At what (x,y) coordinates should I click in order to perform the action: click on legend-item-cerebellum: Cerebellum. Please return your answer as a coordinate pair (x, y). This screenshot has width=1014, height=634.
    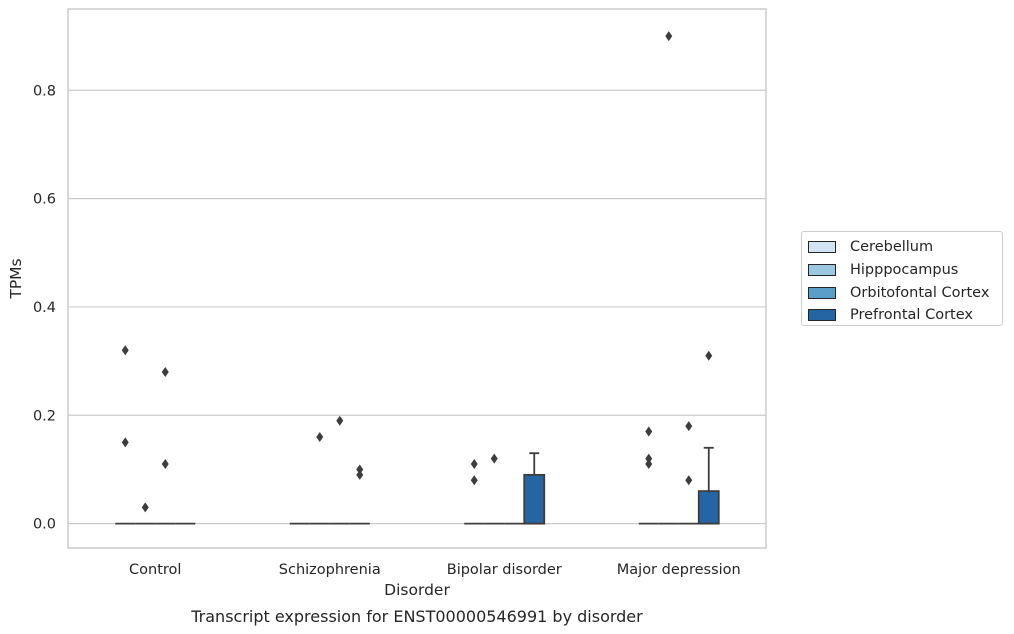
    Looking at the image, I should click on (905, 247).